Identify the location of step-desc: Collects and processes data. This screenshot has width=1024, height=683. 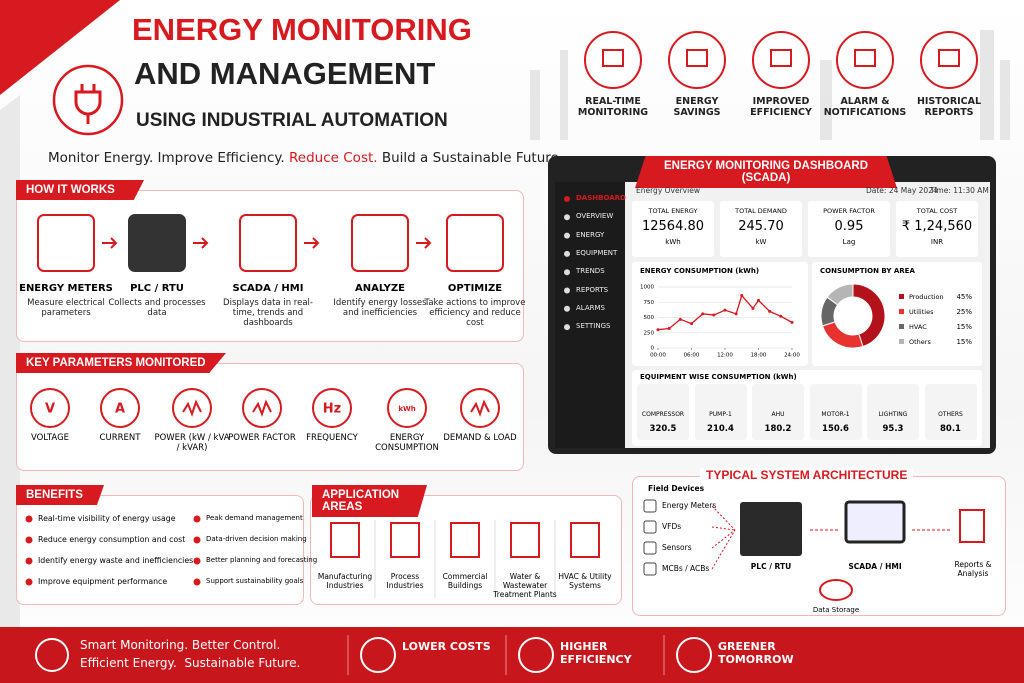
(157, 308).